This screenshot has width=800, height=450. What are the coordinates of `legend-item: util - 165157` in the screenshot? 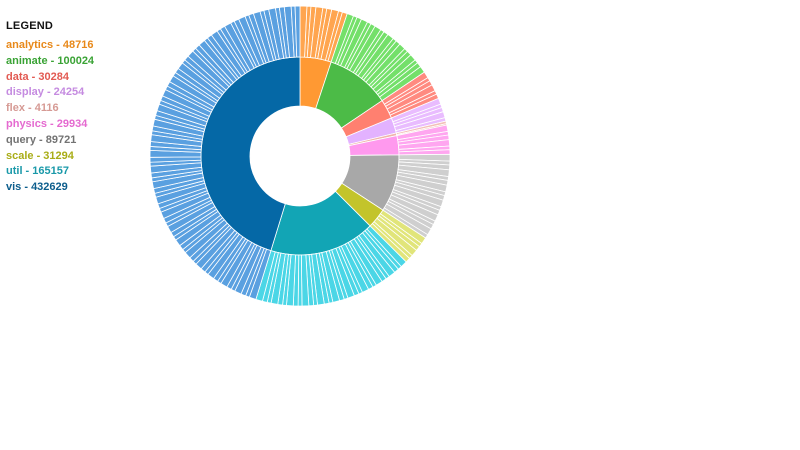 It's located at (37, 171).